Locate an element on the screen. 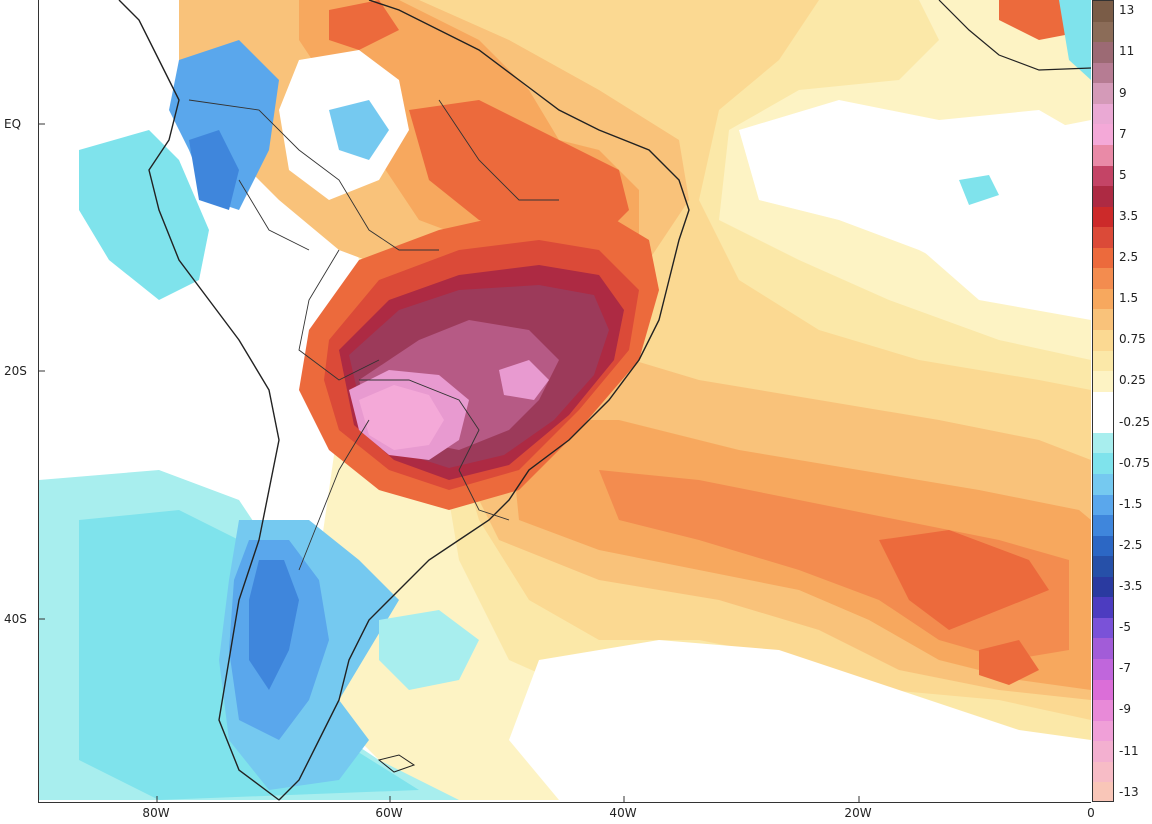 This screenshot has height=824, width=1152. colorbar-label: 11 is located at coordinates (1127, 51).